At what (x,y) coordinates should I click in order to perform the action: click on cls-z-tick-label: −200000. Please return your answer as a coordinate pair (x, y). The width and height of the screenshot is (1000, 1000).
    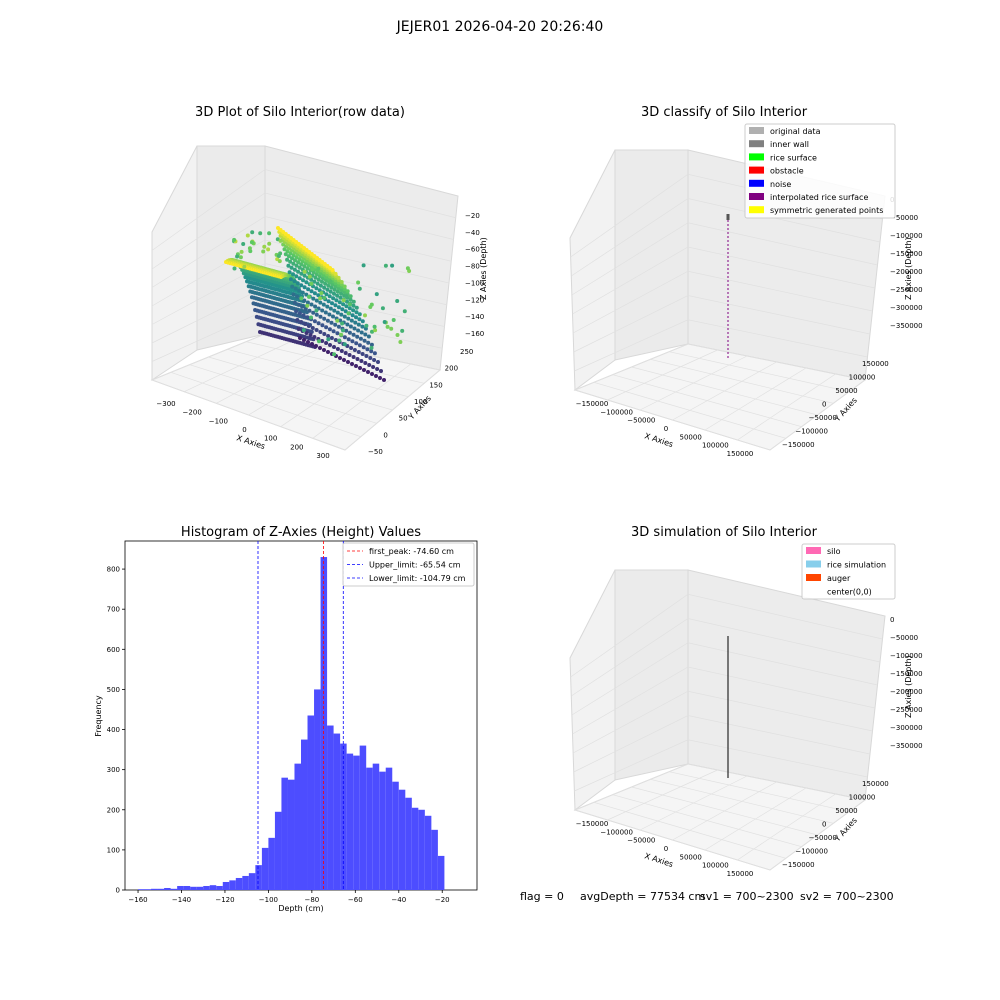
    Looking at the image, I should click on (906, 272).